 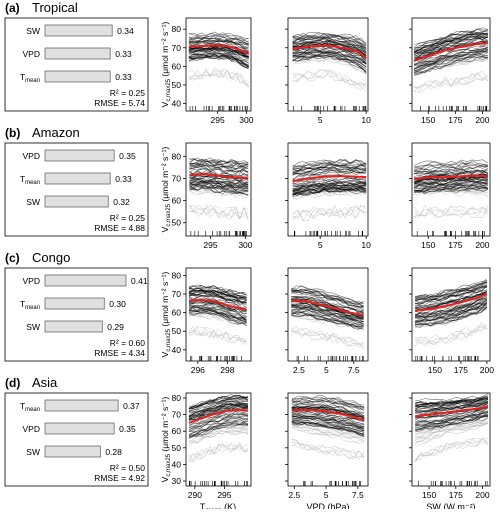 I want to click on x-tick-label: 2.5, so click(x=294, y=495).